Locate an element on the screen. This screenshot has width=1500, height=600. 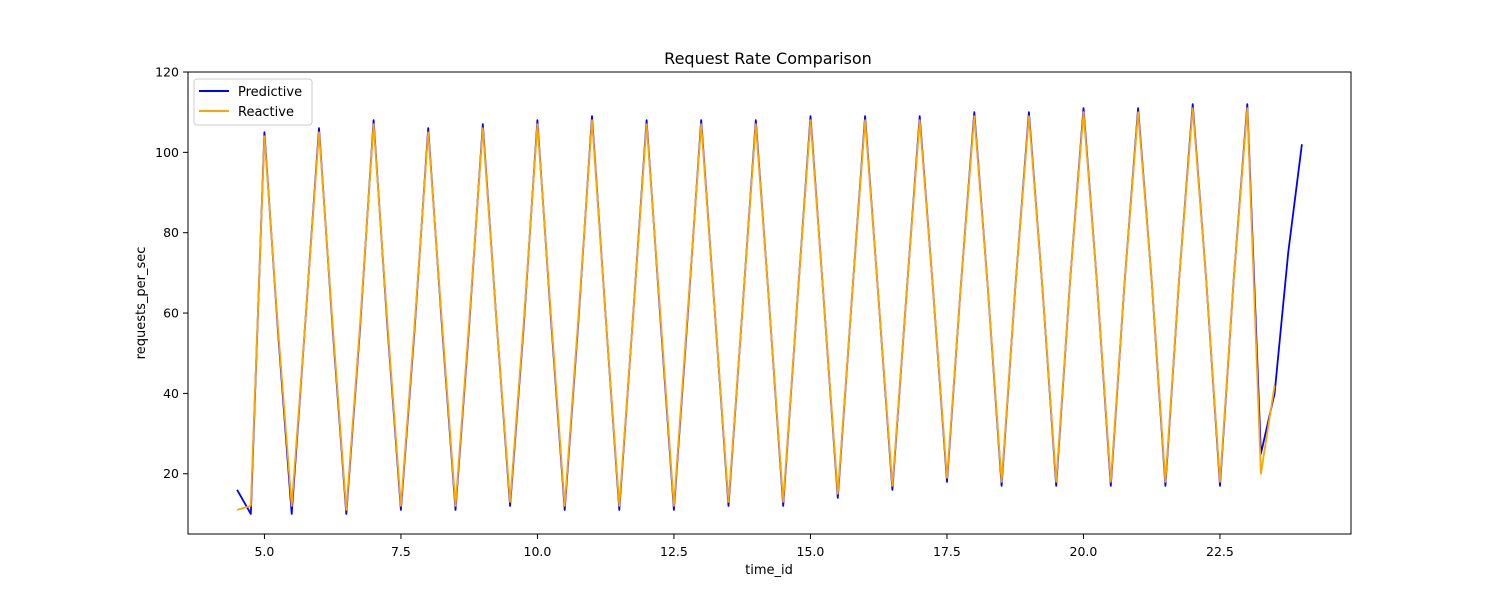
y-tick-label: 120 is located at coordinates (167, 72).